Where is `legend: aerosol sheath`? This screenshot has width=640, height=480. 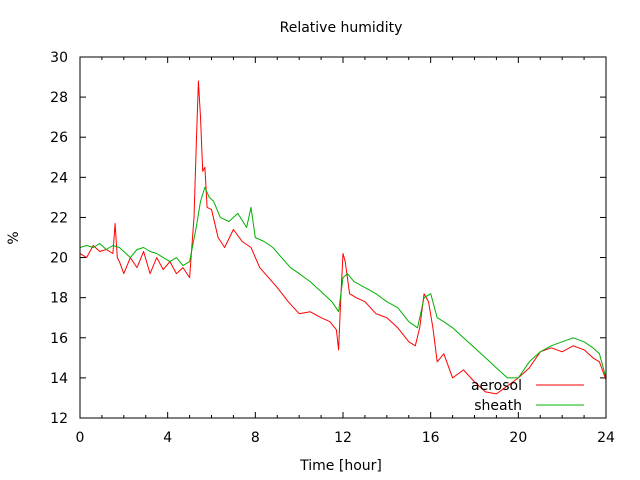 legend: aerosol sheath is located at coordinates (527, 396).